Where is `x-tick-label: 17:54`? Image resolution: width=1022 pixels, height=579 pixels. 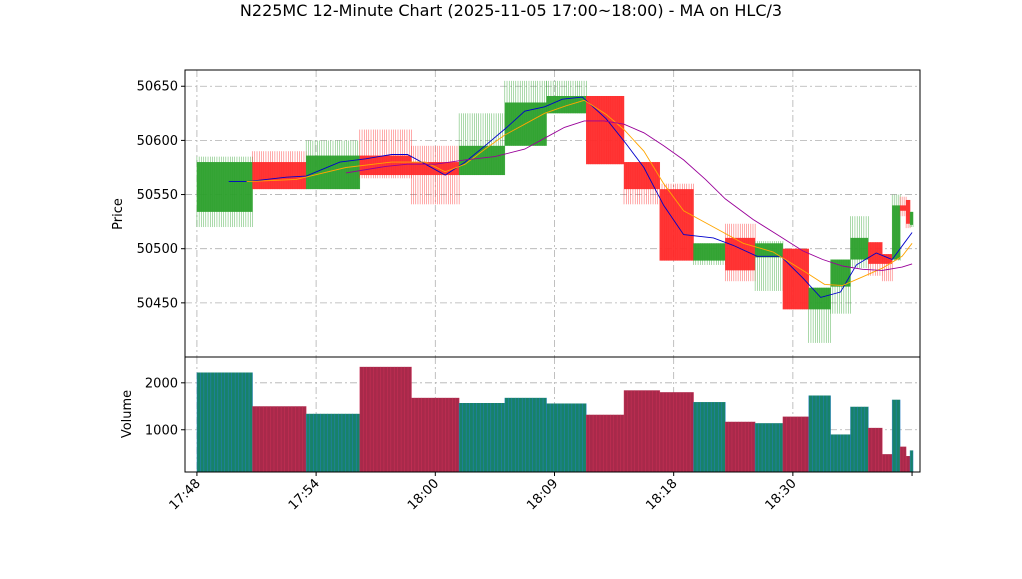
x-tick-label: 17:54 is located at coordinates (304, 494).